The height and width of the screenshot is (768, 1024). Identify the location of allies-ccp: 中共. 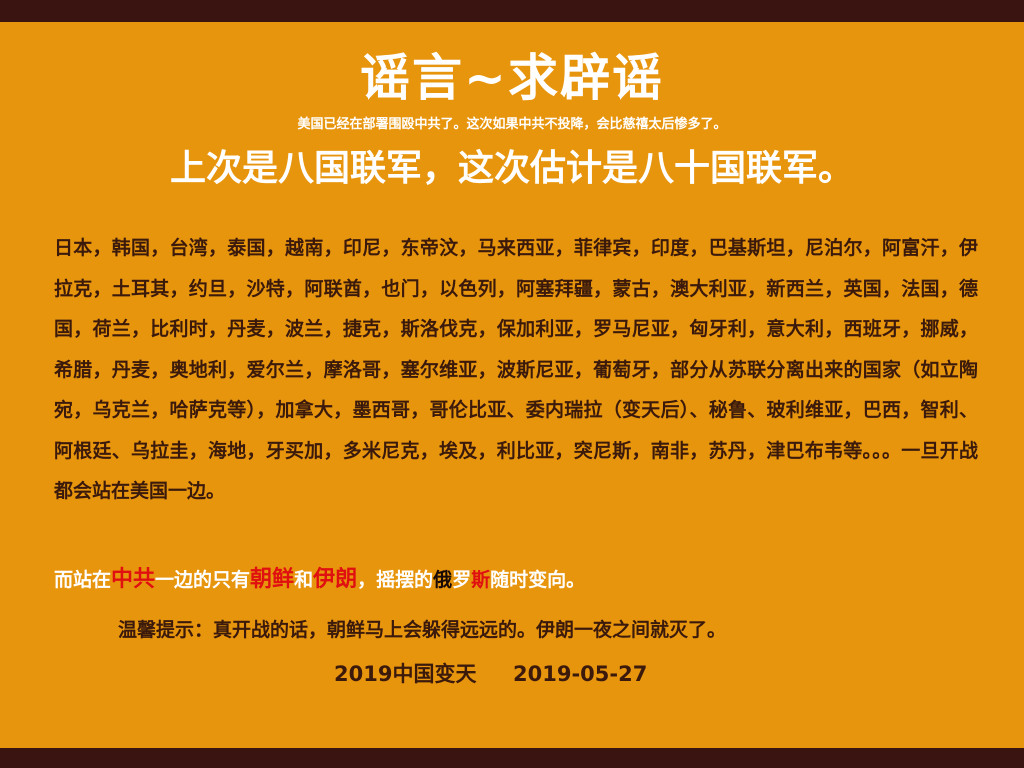
(133, 579).